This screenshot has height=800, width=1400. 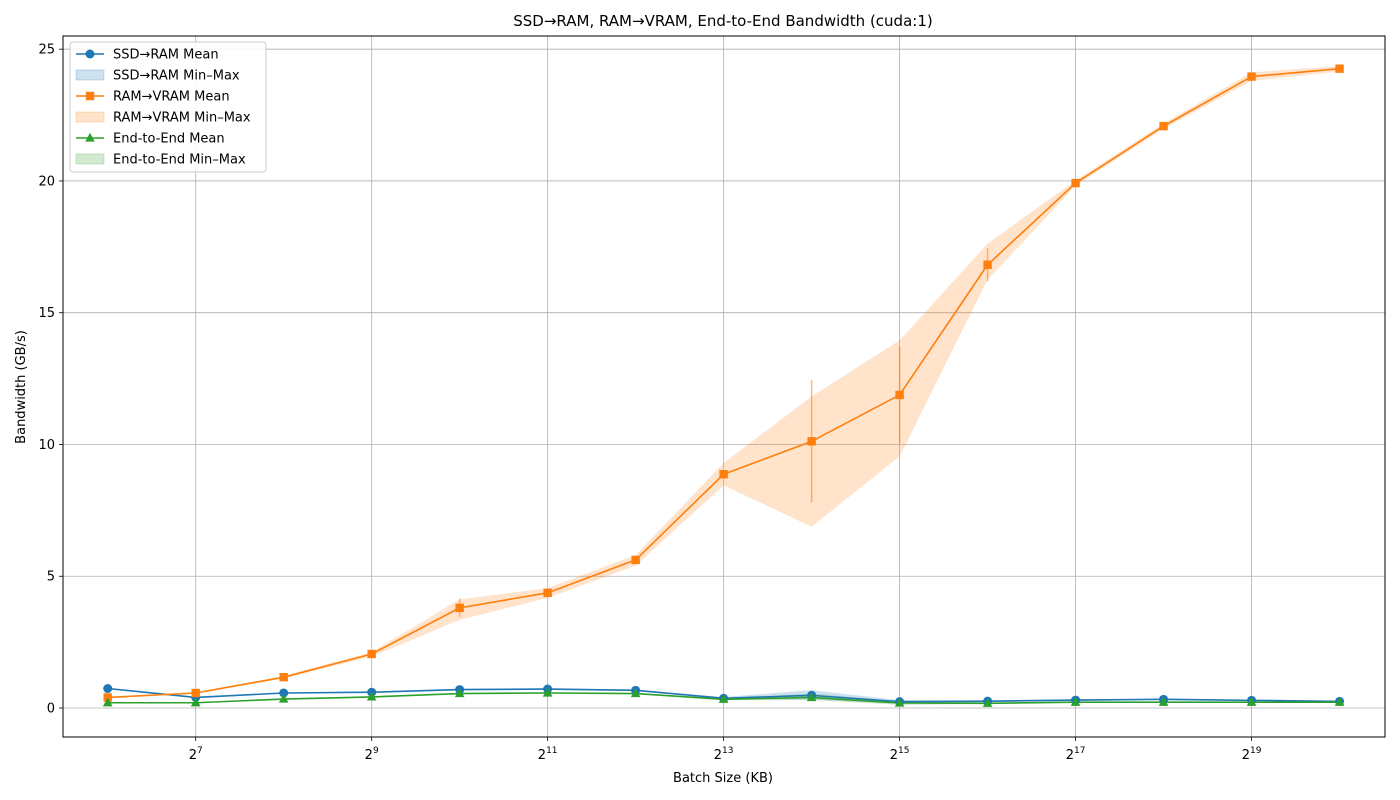 I want to click on y-tick-label: 20, so click(x=46, y=181).